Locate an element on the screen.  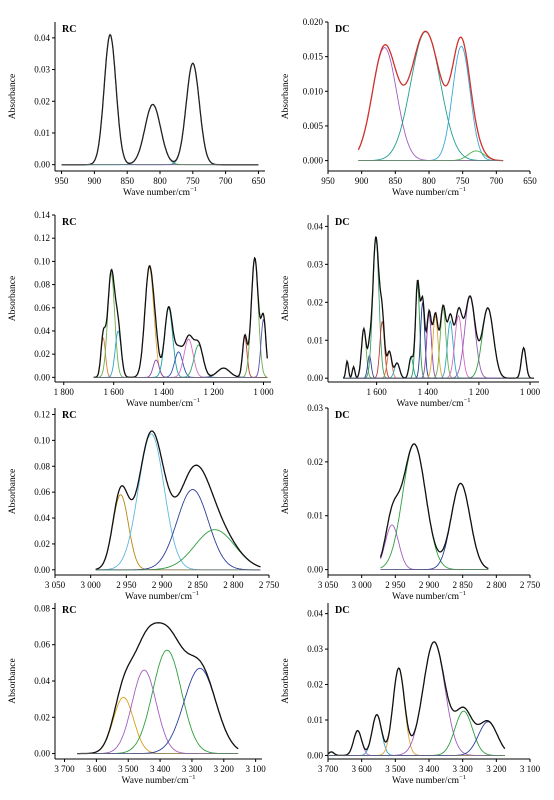
x-tick-label: 800 is located at coordinates (429, 181).